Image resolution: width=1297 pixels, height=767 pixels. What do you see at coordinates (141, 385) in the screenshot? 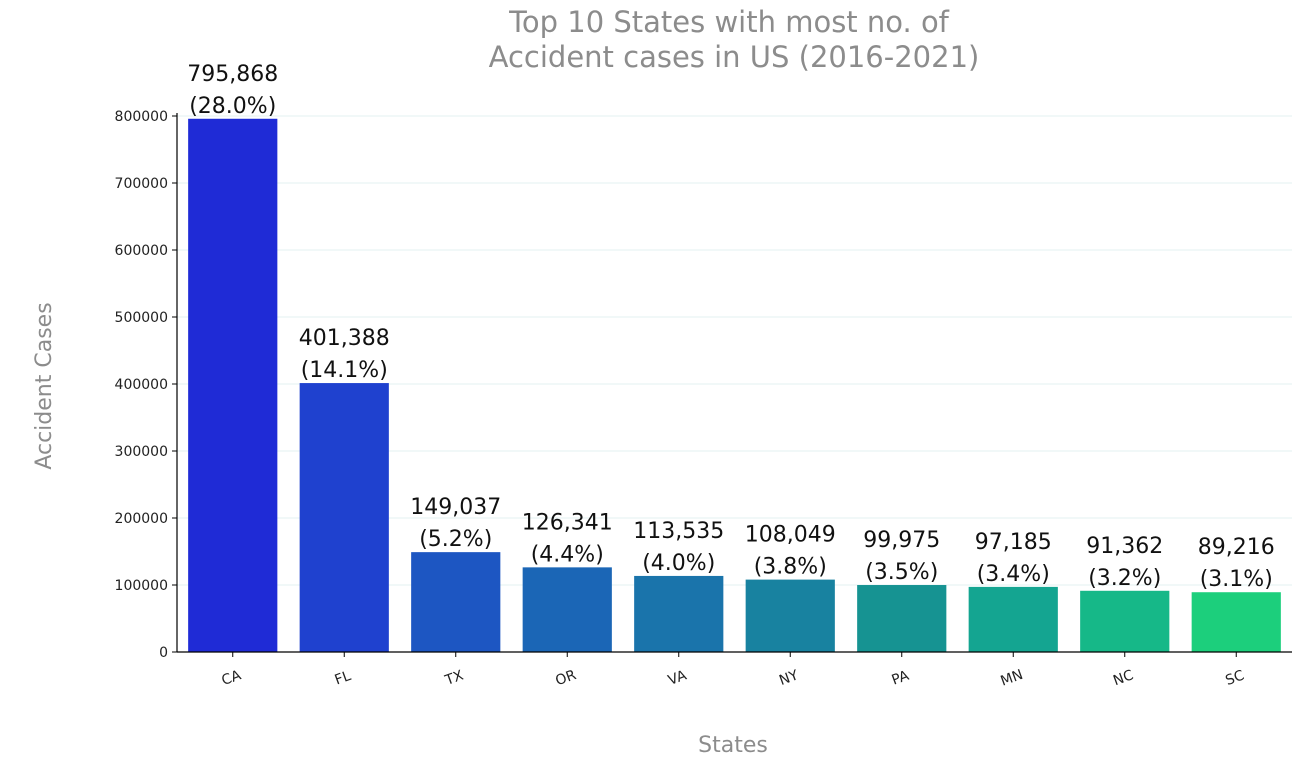
I see `y-tick-label: 400000` at bounding box center [141, 385].